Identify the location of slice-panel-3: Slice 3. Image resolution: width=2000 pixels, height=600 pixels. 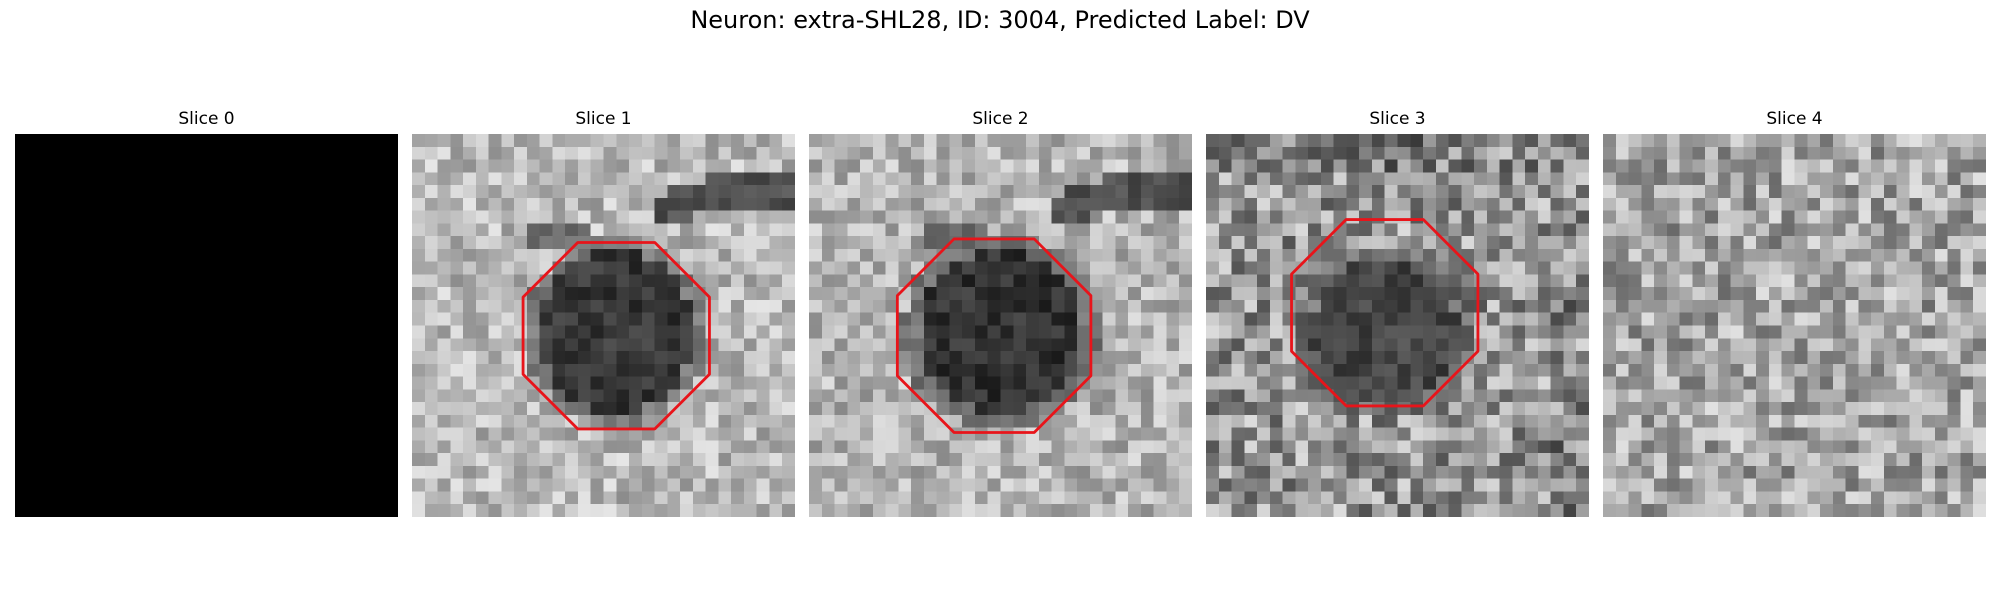
(1397, 312).